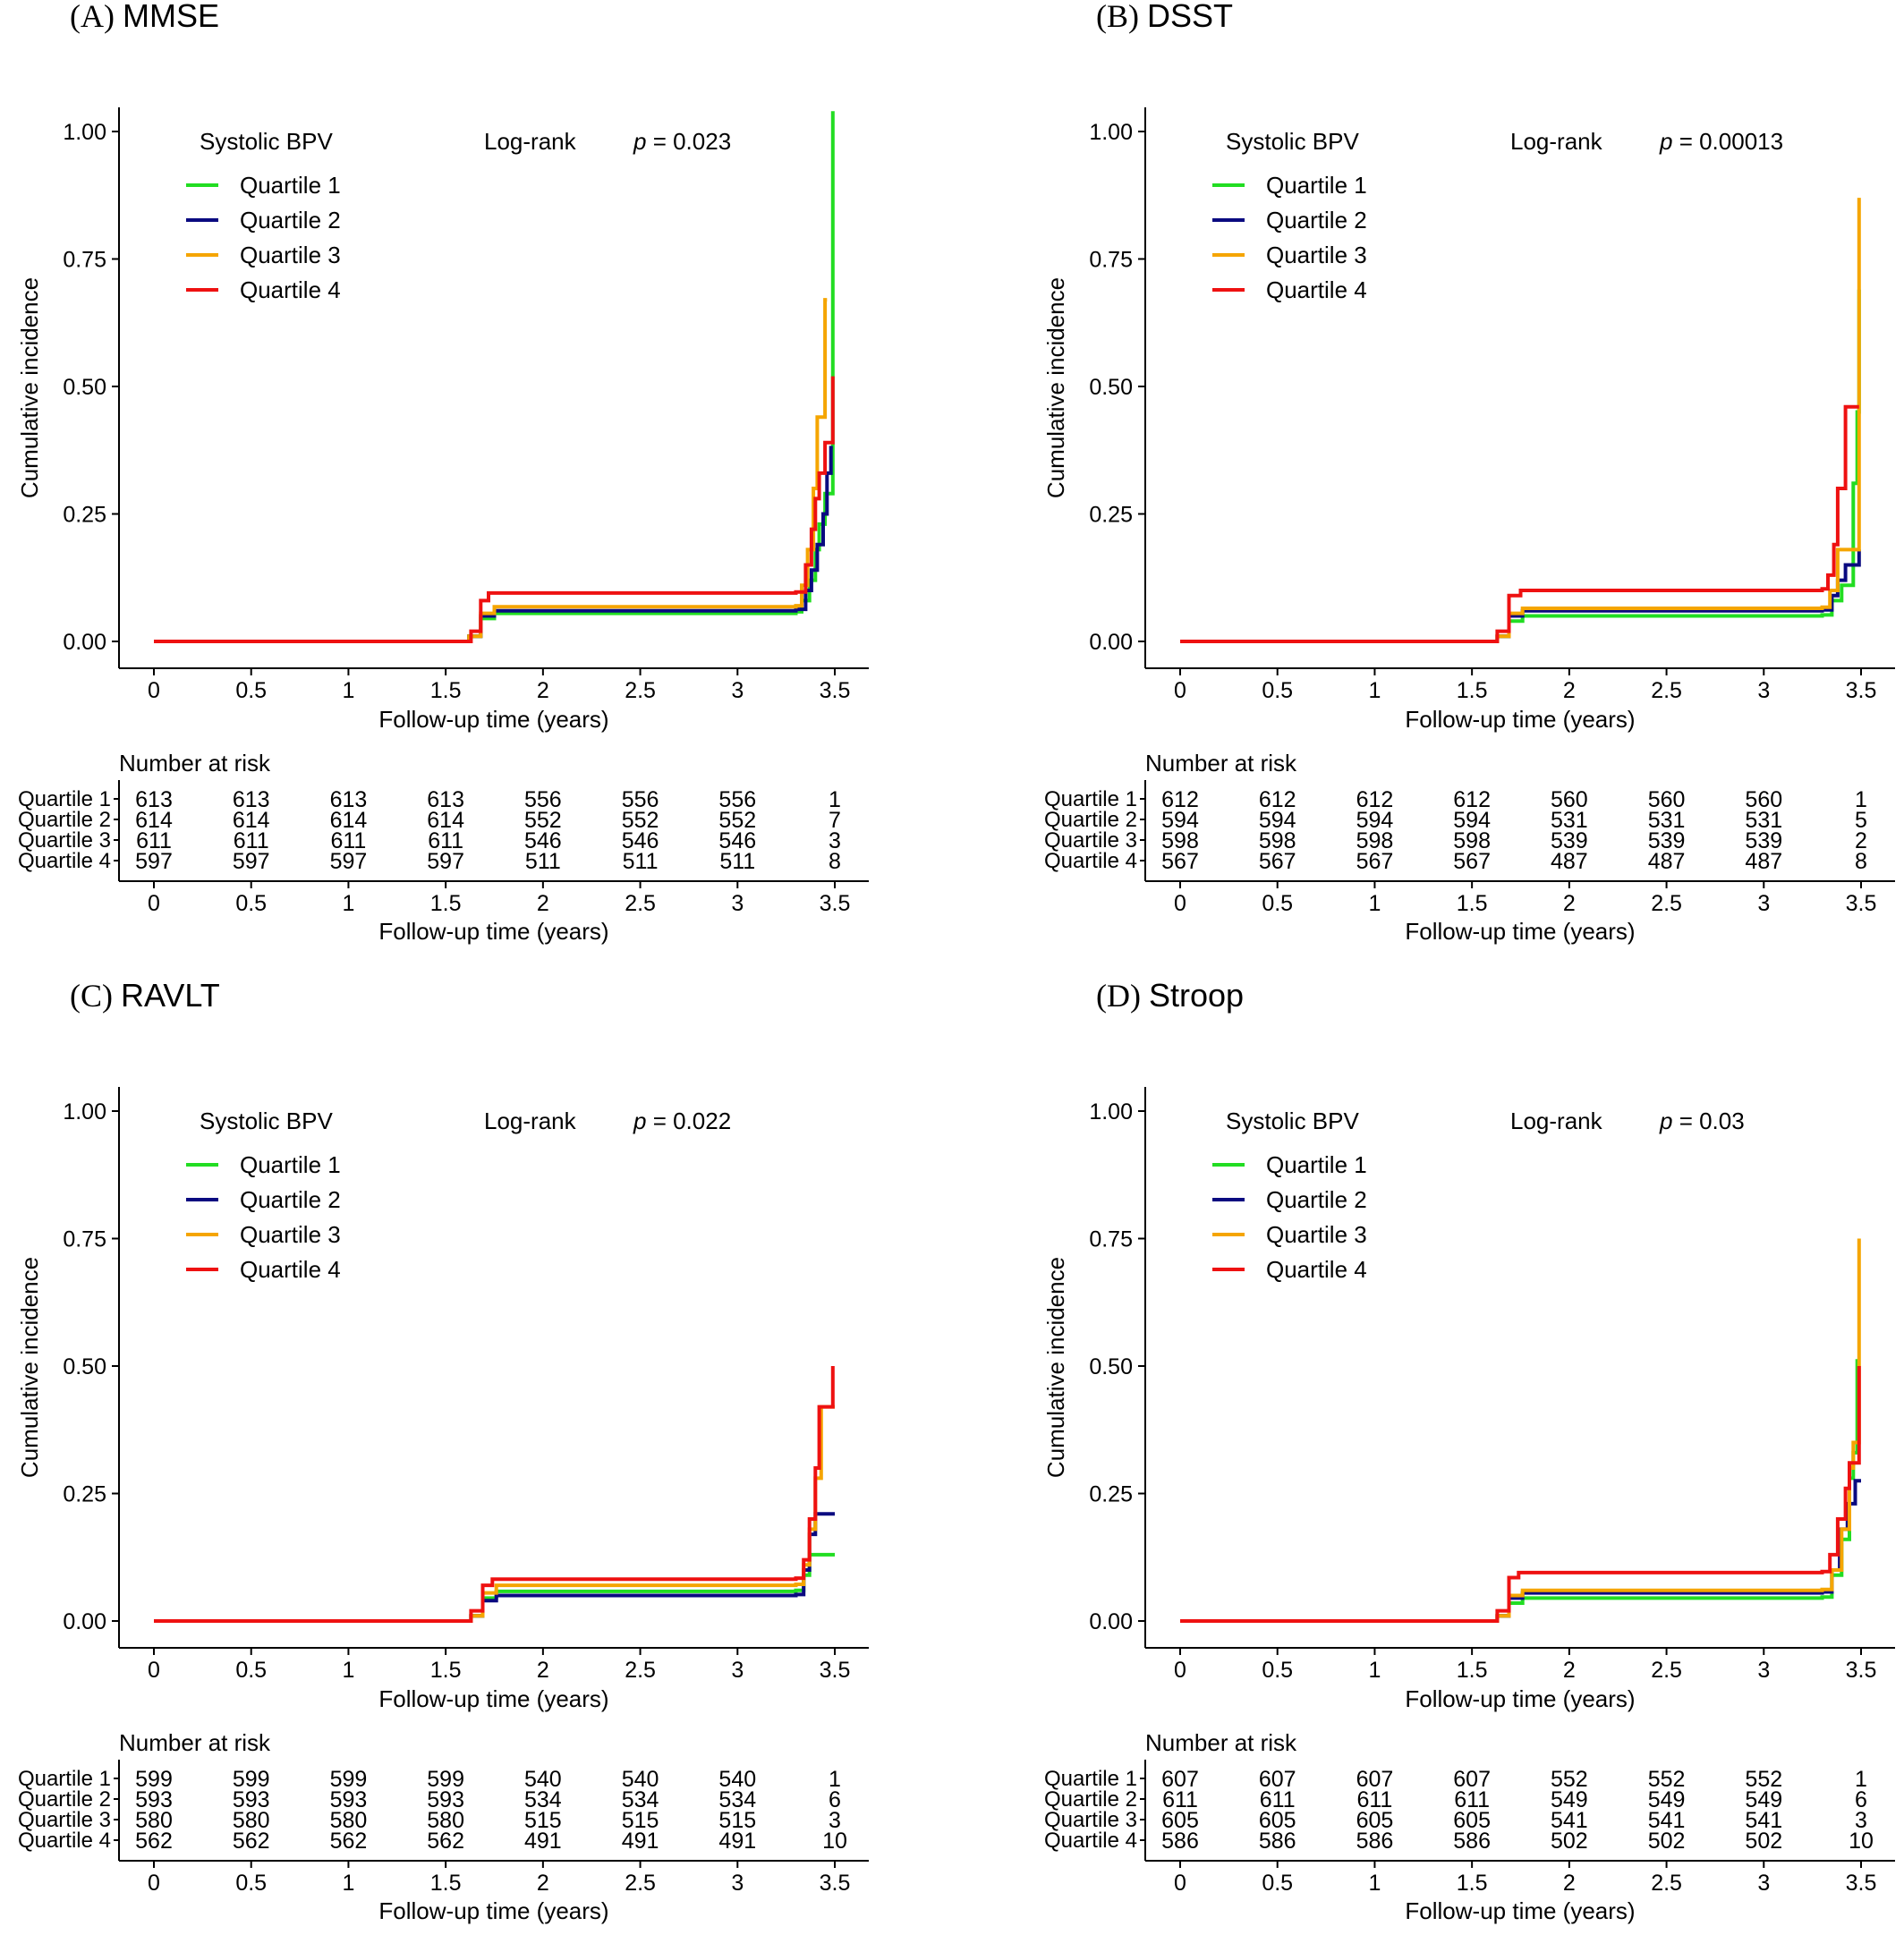 This screenshot has width=1904, height=1935. Describe the element at coordinates (835, 861) in the screenshot. I see `risk-count: 8` at that location.